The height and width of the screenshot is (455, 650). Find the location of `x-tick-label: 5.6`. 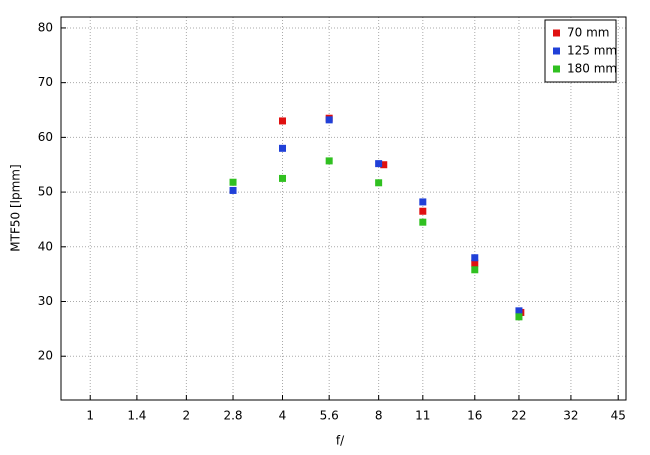

x-tick-label: 5.6 is located at coordinates (329, 416).